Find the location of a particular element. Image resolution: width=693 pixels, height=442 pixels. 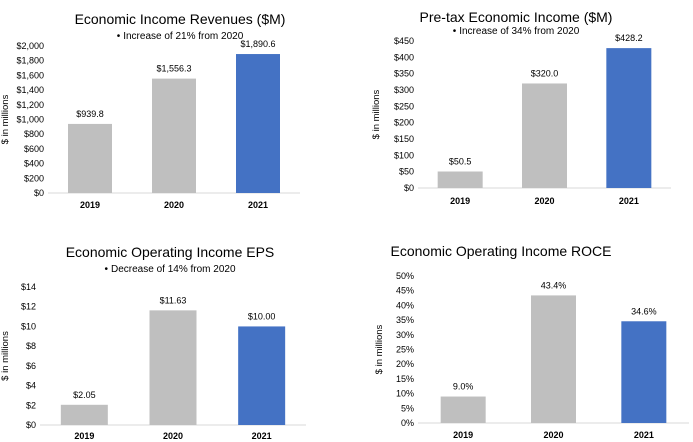

chart-title: Economic Operating Income EPS is located at coordinates (170, 252).